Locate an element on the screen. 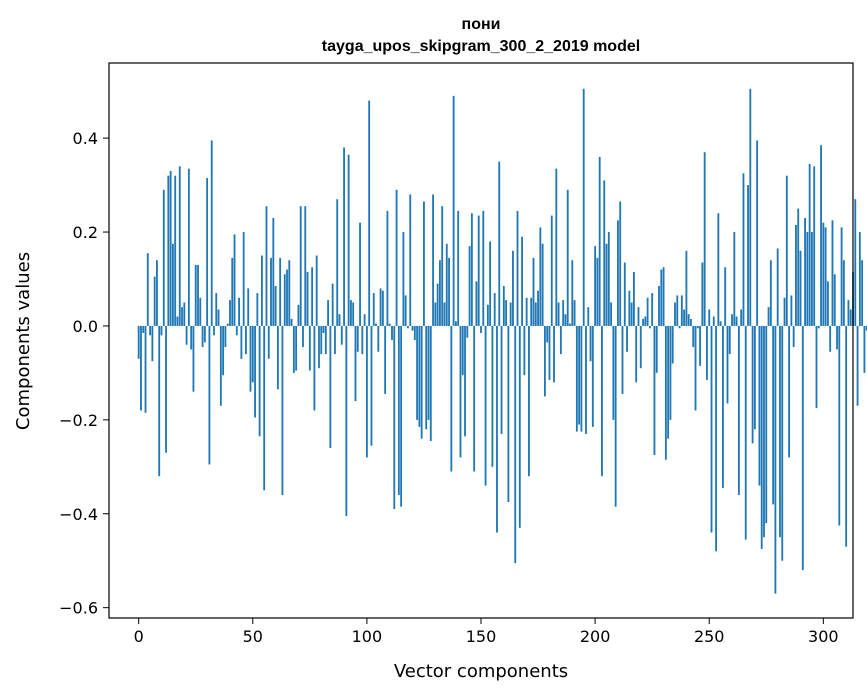 This screenshot has height=696, width=867. x-tick-label: 150 is located at coordinates (481, 636).